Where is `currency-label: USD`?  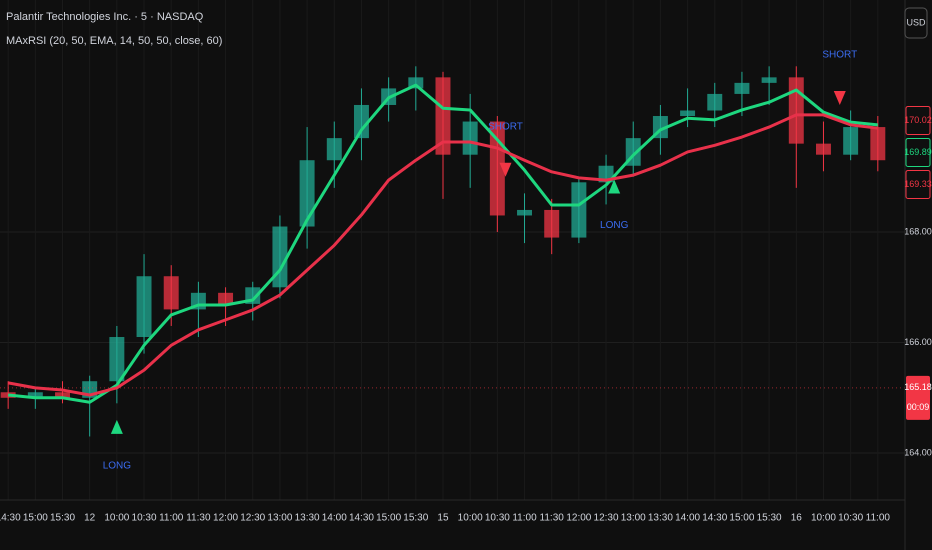
currency-label: USD is located at coordinates (916, 22).